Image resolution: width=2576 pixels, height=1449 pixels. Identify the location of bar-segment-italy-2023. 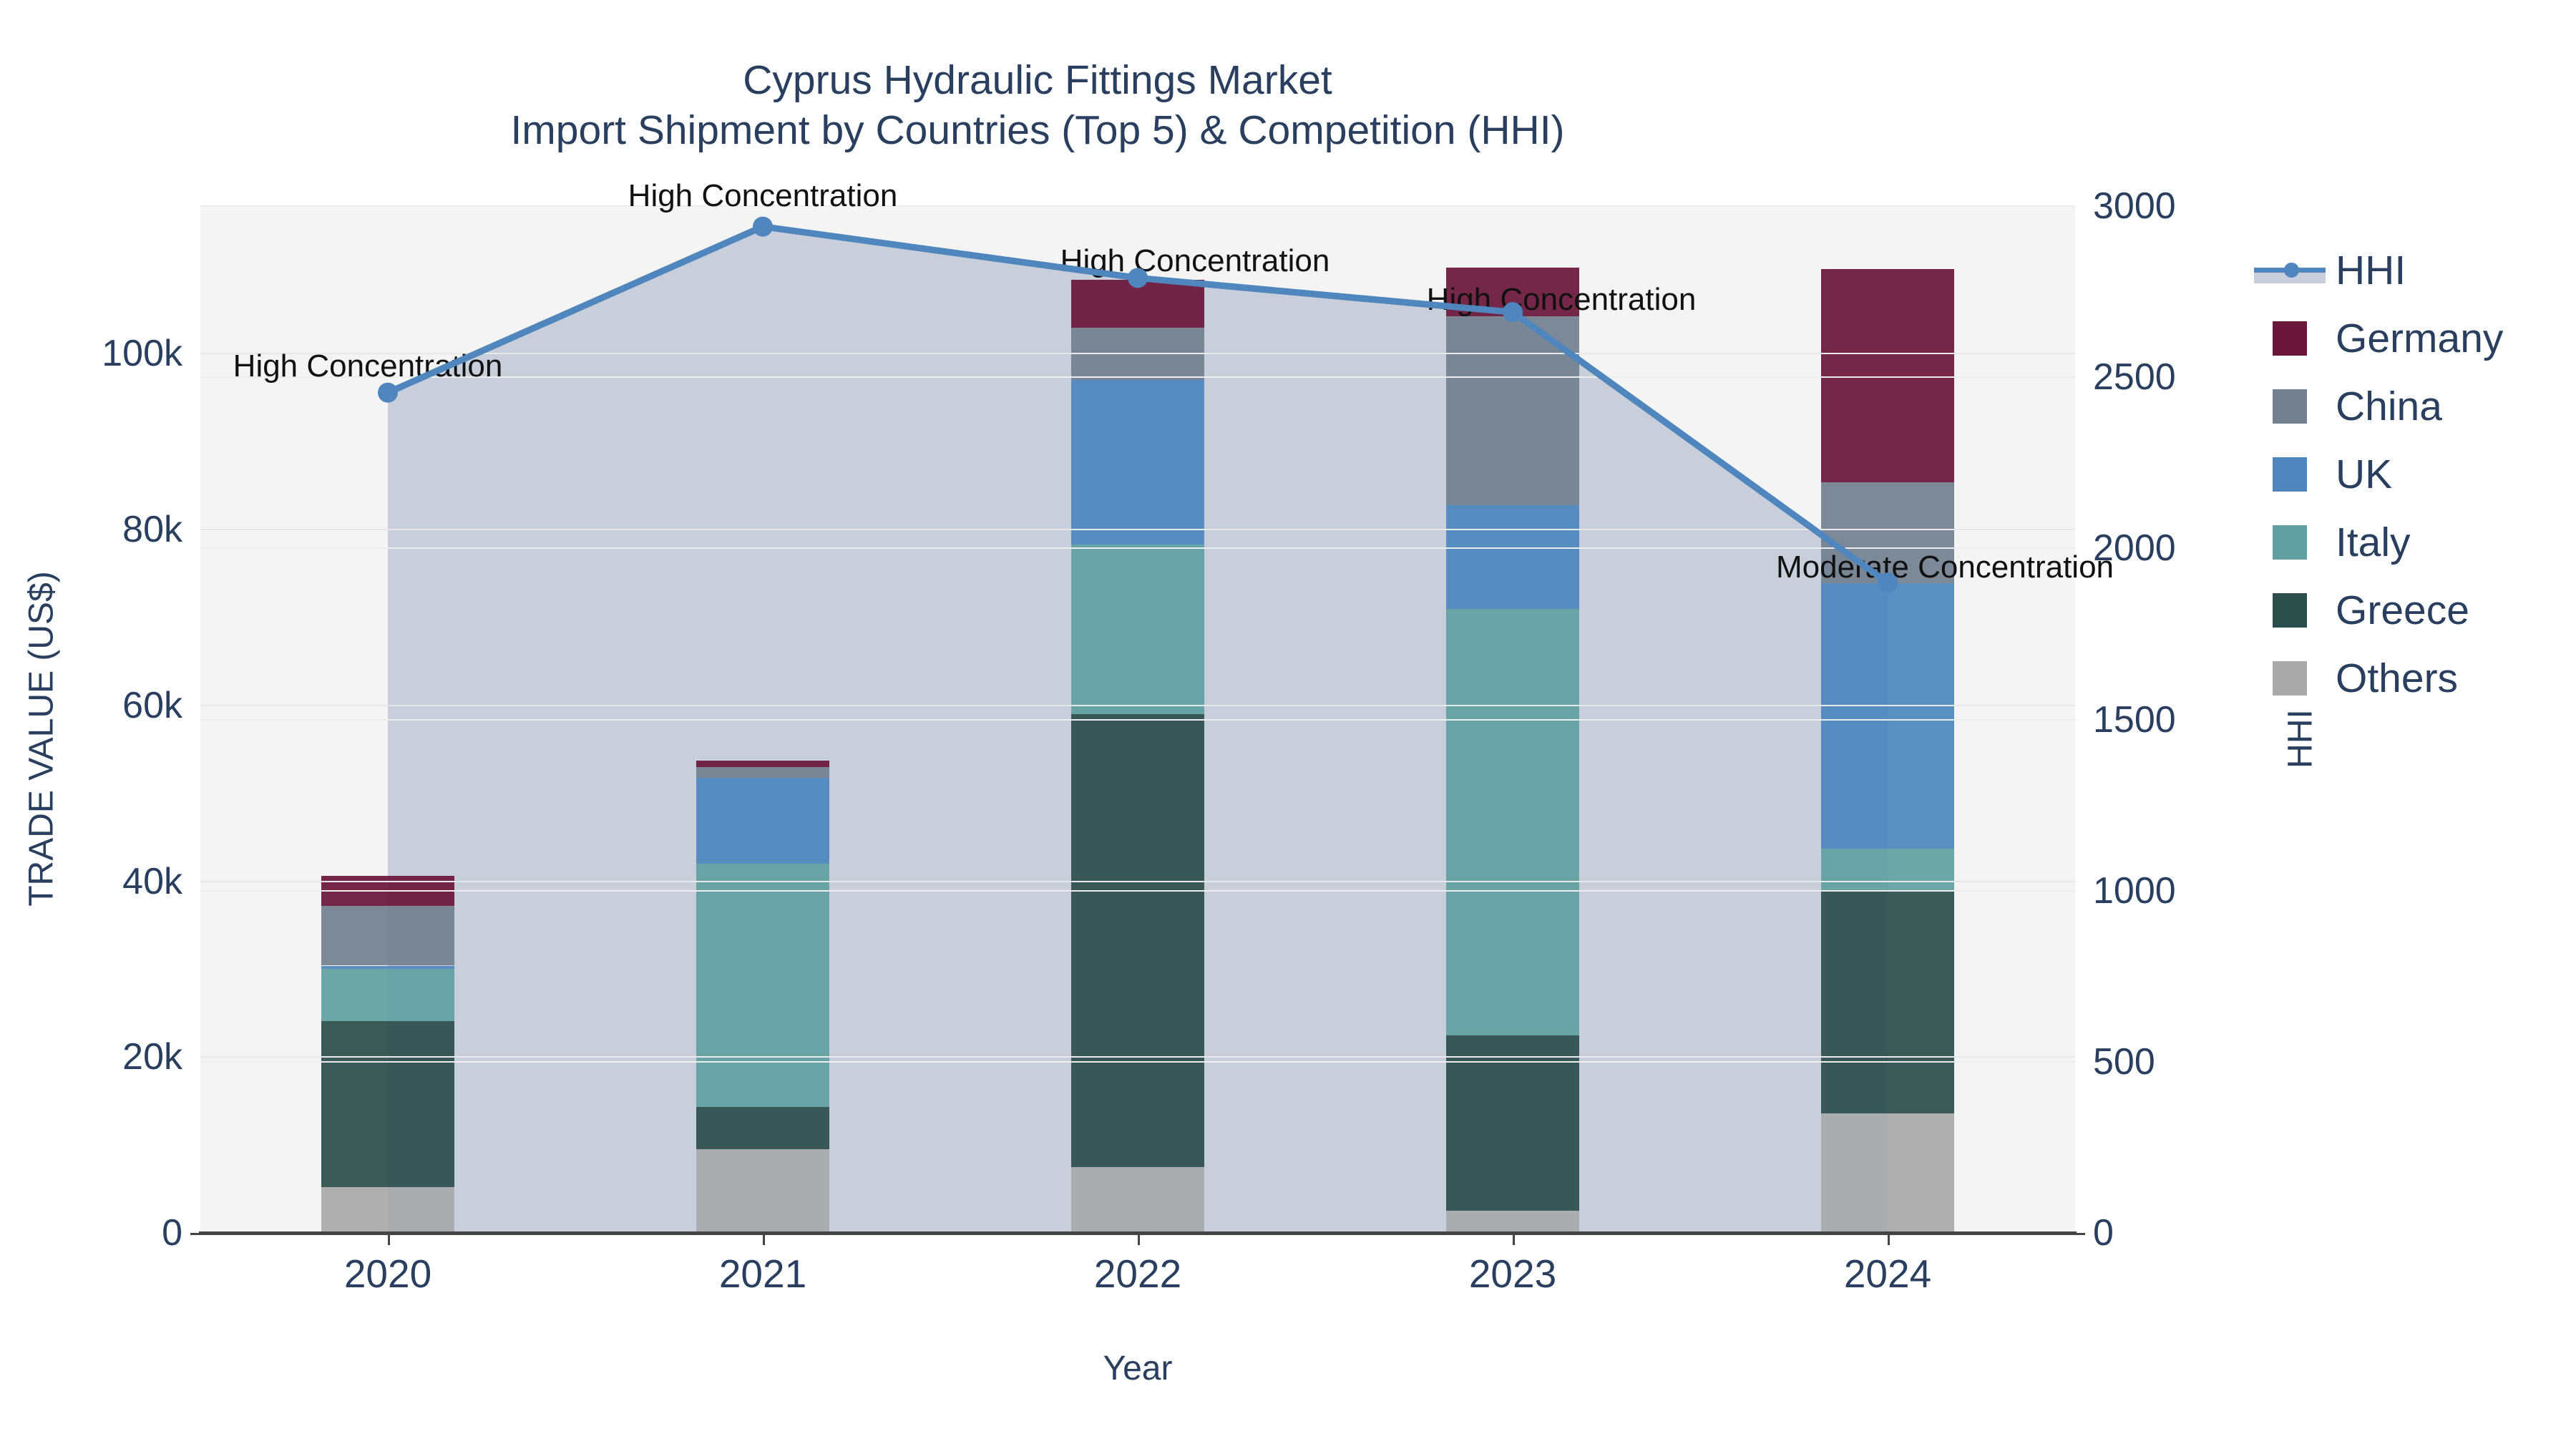
(1512, 822).